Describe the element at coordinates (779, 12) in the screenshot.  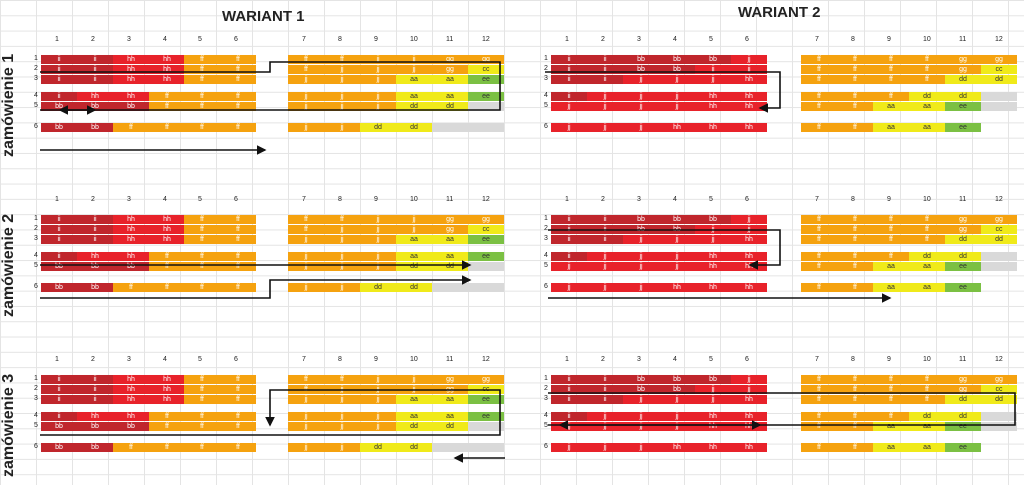
I see `title-wariant-2: WARIANT 2` at that location.